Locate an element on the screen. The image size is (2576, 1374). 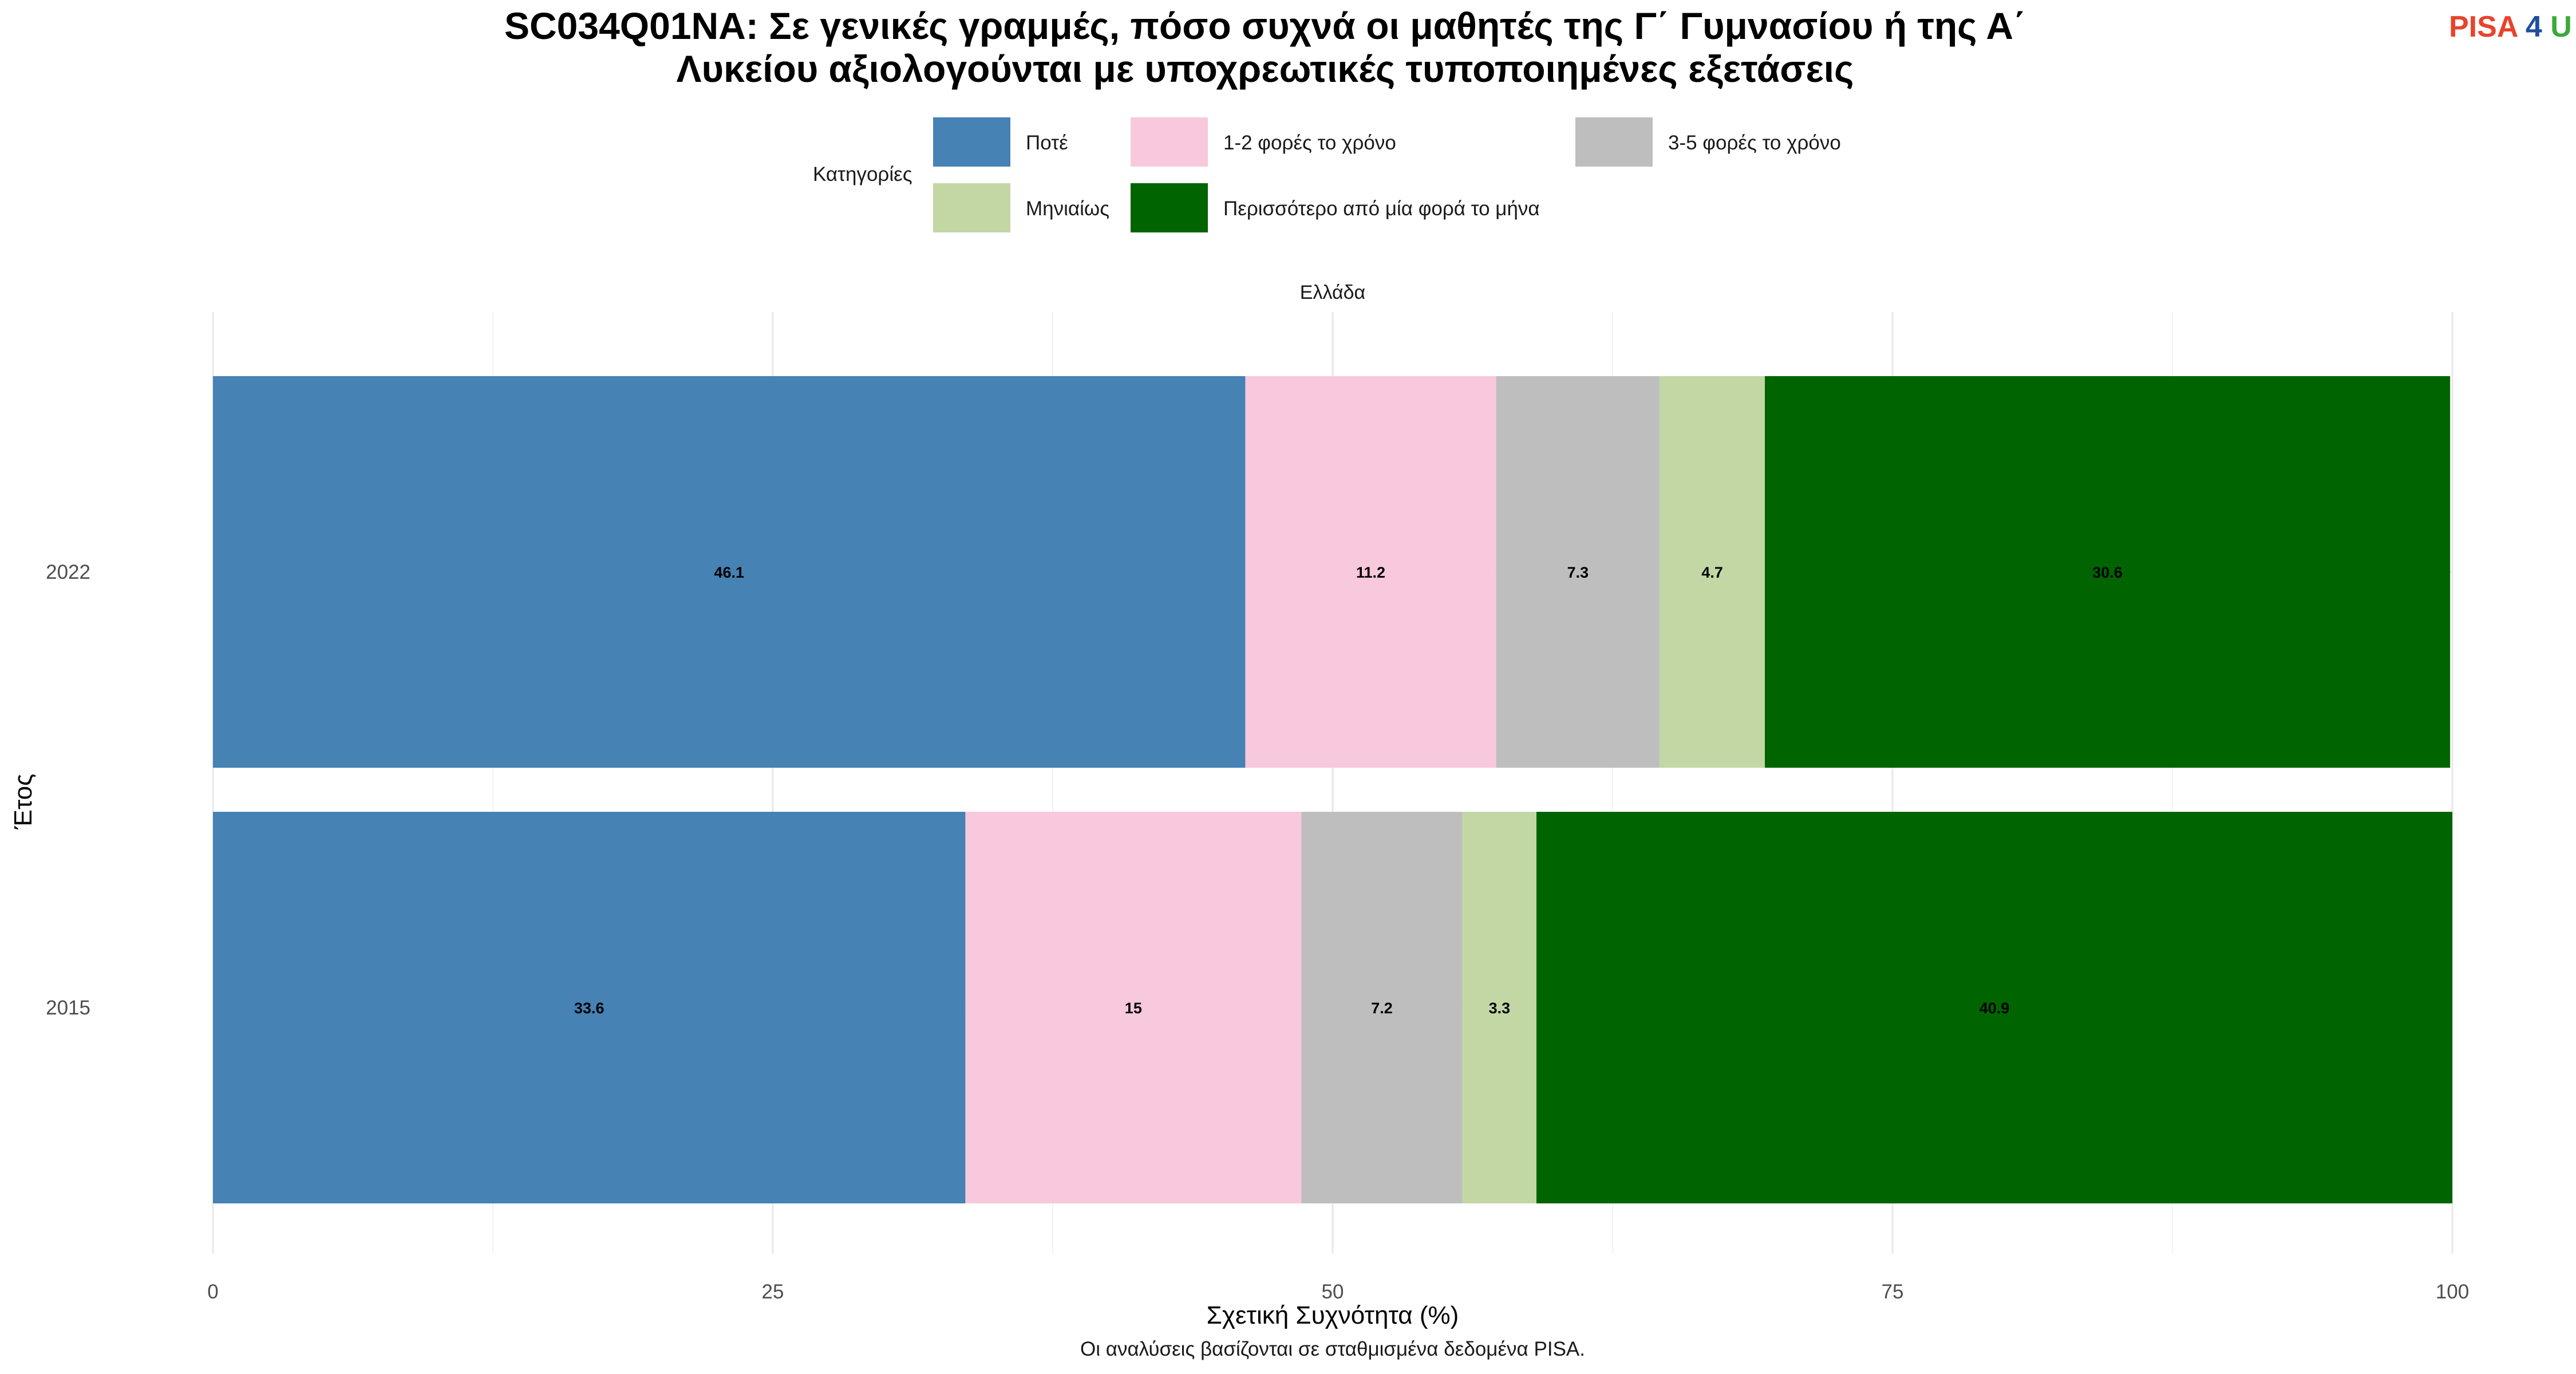
y-axis-title: Έτος is located at coordinates (23, 802).